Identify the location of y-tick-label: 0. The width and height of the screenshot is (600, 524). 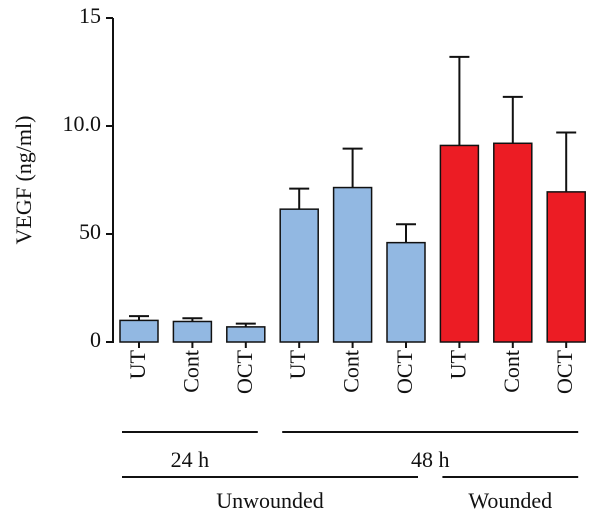
(95, 339).